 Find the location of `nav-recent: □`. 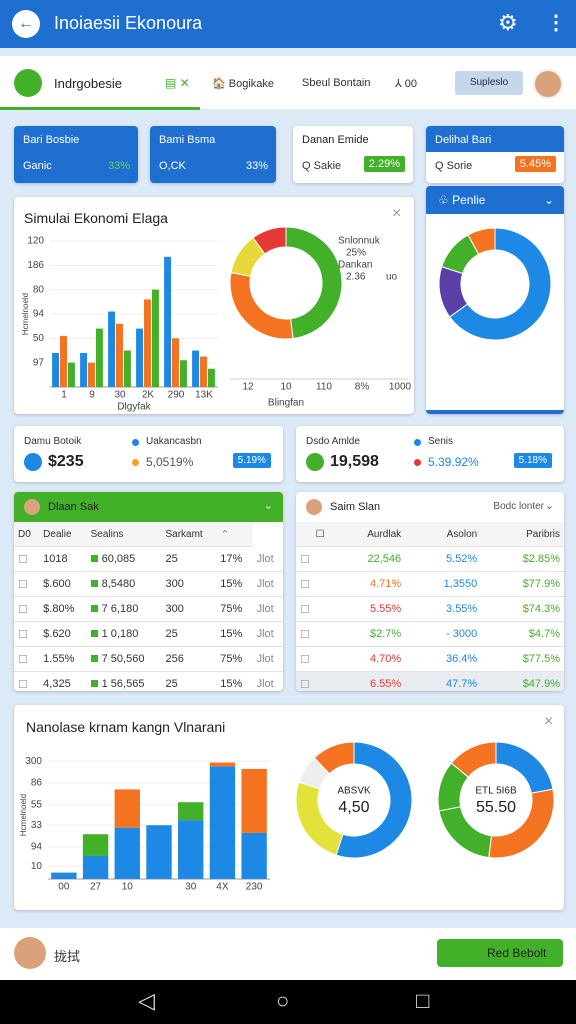

nav-recent: □ is located at coordinates (423, 1000).